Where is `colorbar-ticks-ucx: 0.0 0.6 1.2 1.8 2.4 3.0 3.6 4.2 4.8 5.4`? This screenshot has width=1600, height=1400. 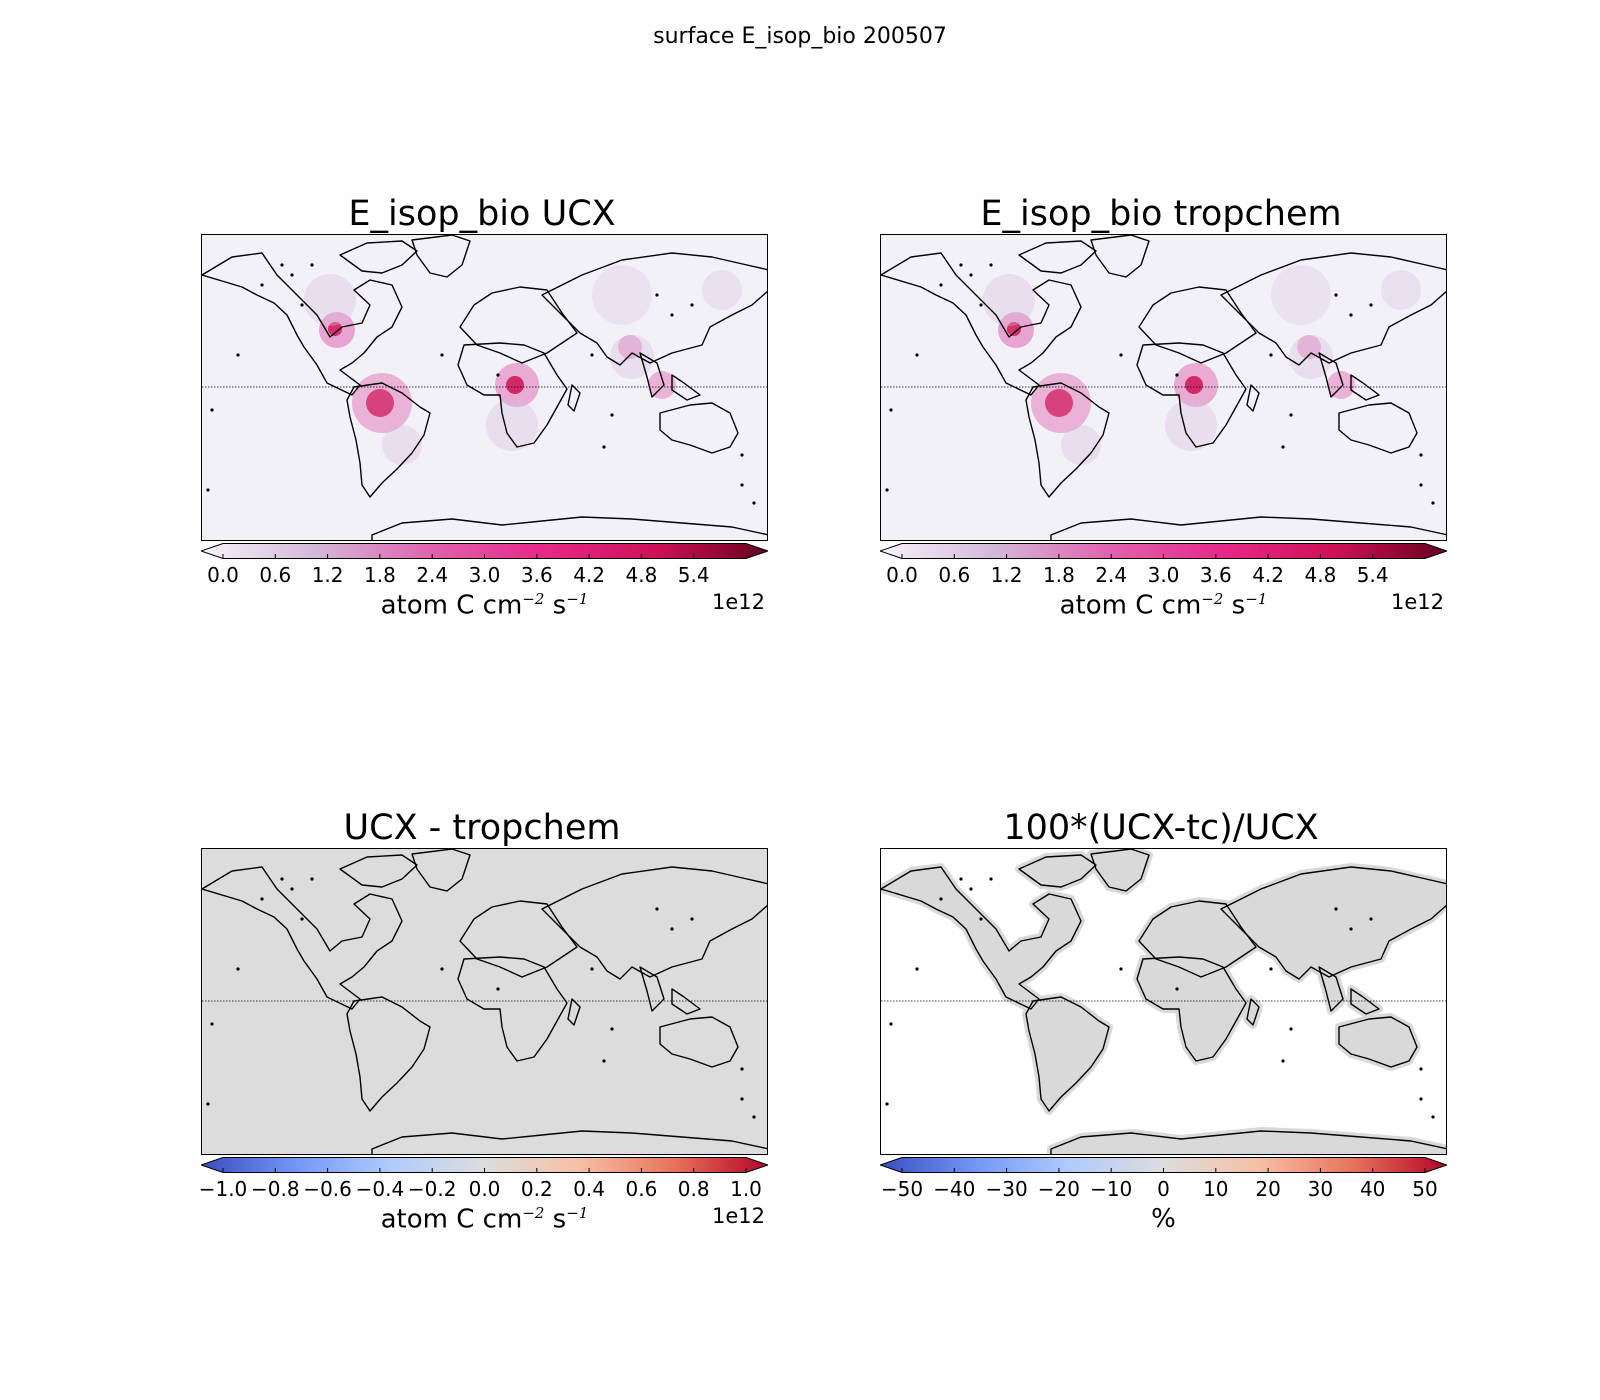
colorbar-ticks-ucx: 0.0 0.6 1.2 1.8 2.4 3.0 3.6 4.2 4.8 5.4 is located at coordinates (484, 575).